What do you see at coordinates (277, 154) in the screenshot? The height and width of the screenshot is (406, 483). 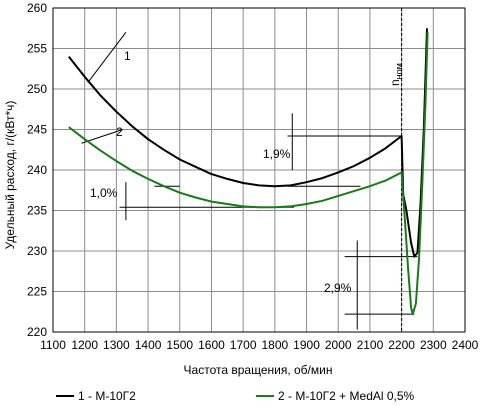 I see `annotation-1-9-percent: 1,9%` at bounding box center [277, 154].